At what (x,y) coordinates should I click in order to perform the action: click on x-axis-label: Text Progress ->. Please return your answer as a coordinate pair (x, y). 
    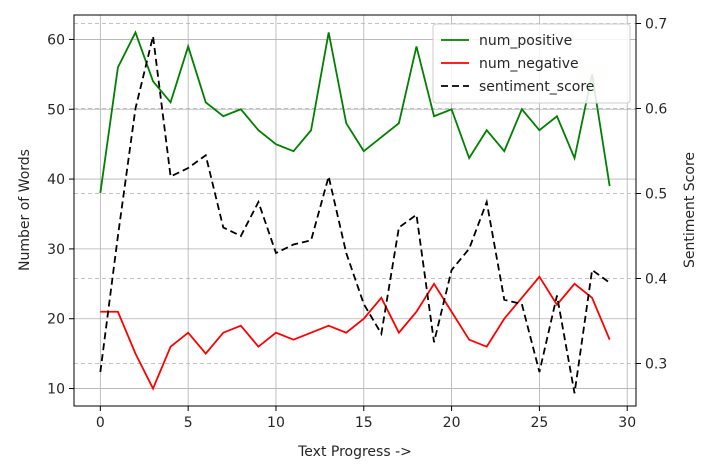
    Looking at the image, I should click on (354, 452).